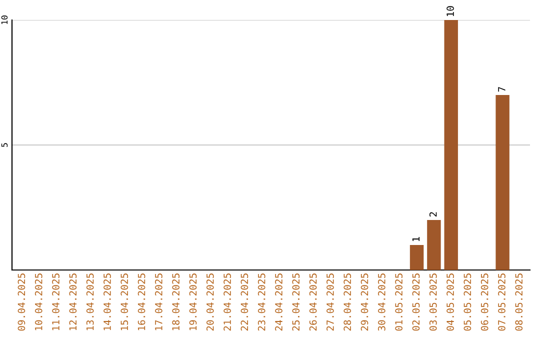  I want to click on x-tick-label: 01.05.2025, so click(398, 302).